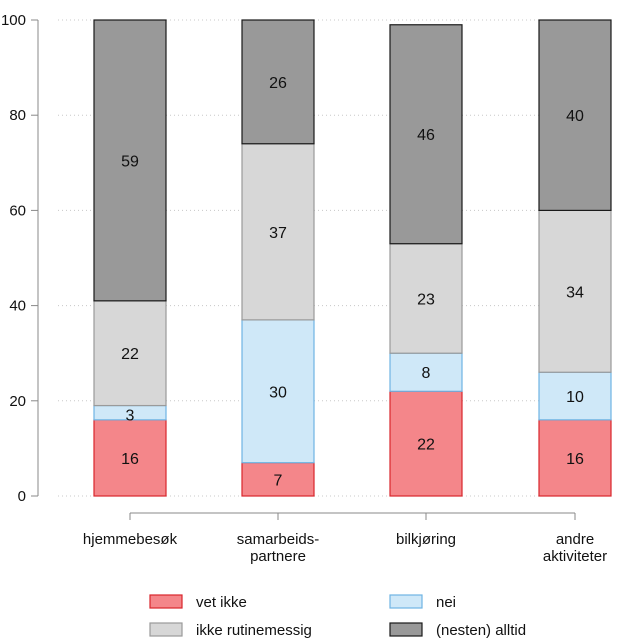  Describe the element at coordinates (130, 416) in the screenshot. I see `data-label: 3` at that location.